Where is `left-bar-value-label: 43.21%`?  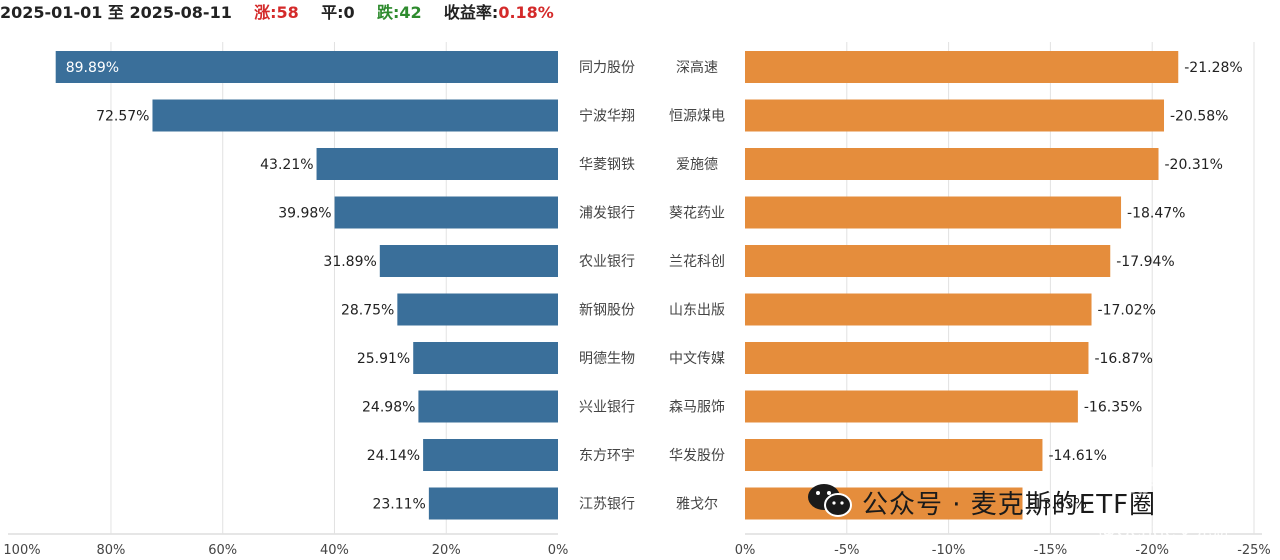 left-bar-value-label: 43.21% is located at coordinates (286, 165).